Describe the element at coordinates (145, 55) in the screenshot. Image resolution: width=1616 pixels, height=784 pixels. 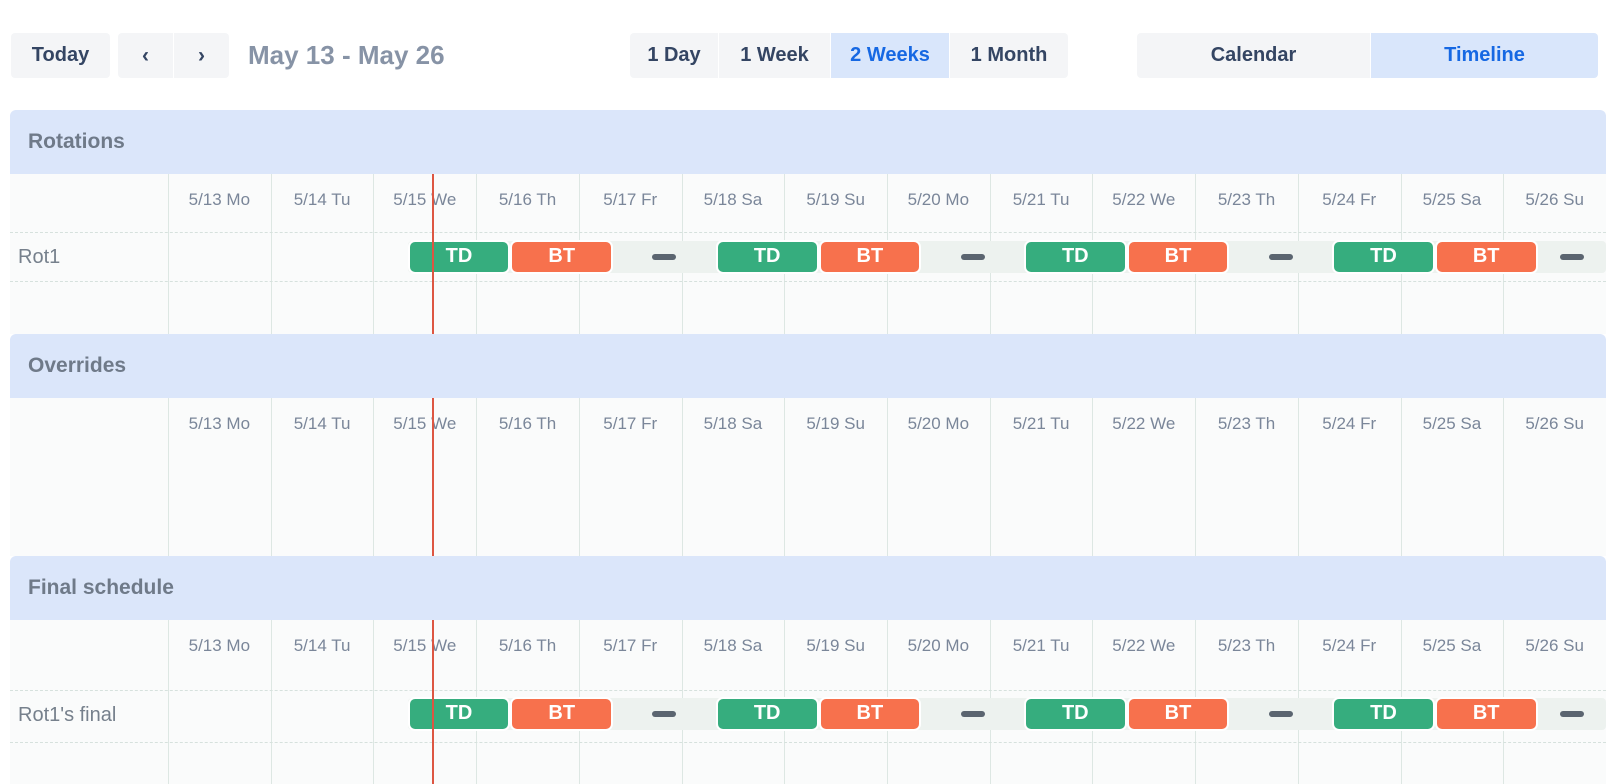
I see `chevron-left-icon: ‹` at that location.